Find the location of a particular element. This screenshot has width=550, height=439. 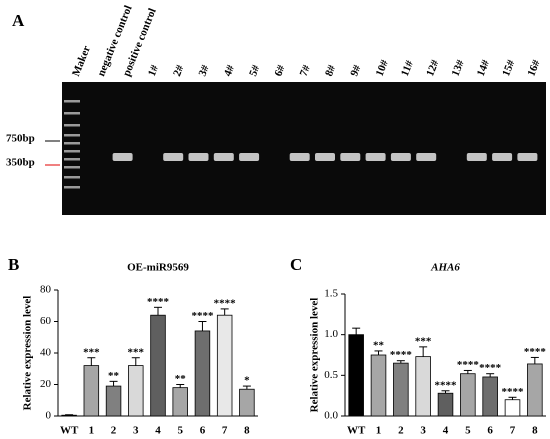

lane-label: 15# is located at coordinates (508, 68).